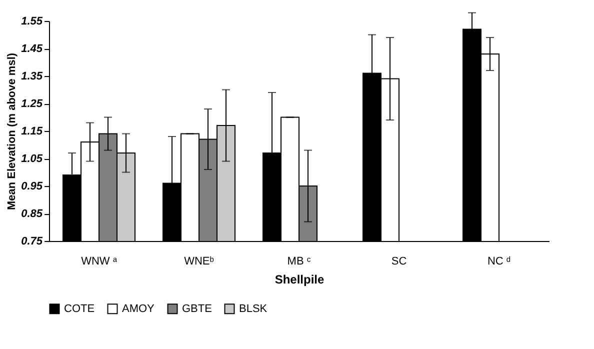 Image resolution: width=594 pixels, height=349 pixels. Describe the element at coordinates (12, 131) in the screenshot. I see `y-axis-title: Mean Elevation (m above msl)` at that location.